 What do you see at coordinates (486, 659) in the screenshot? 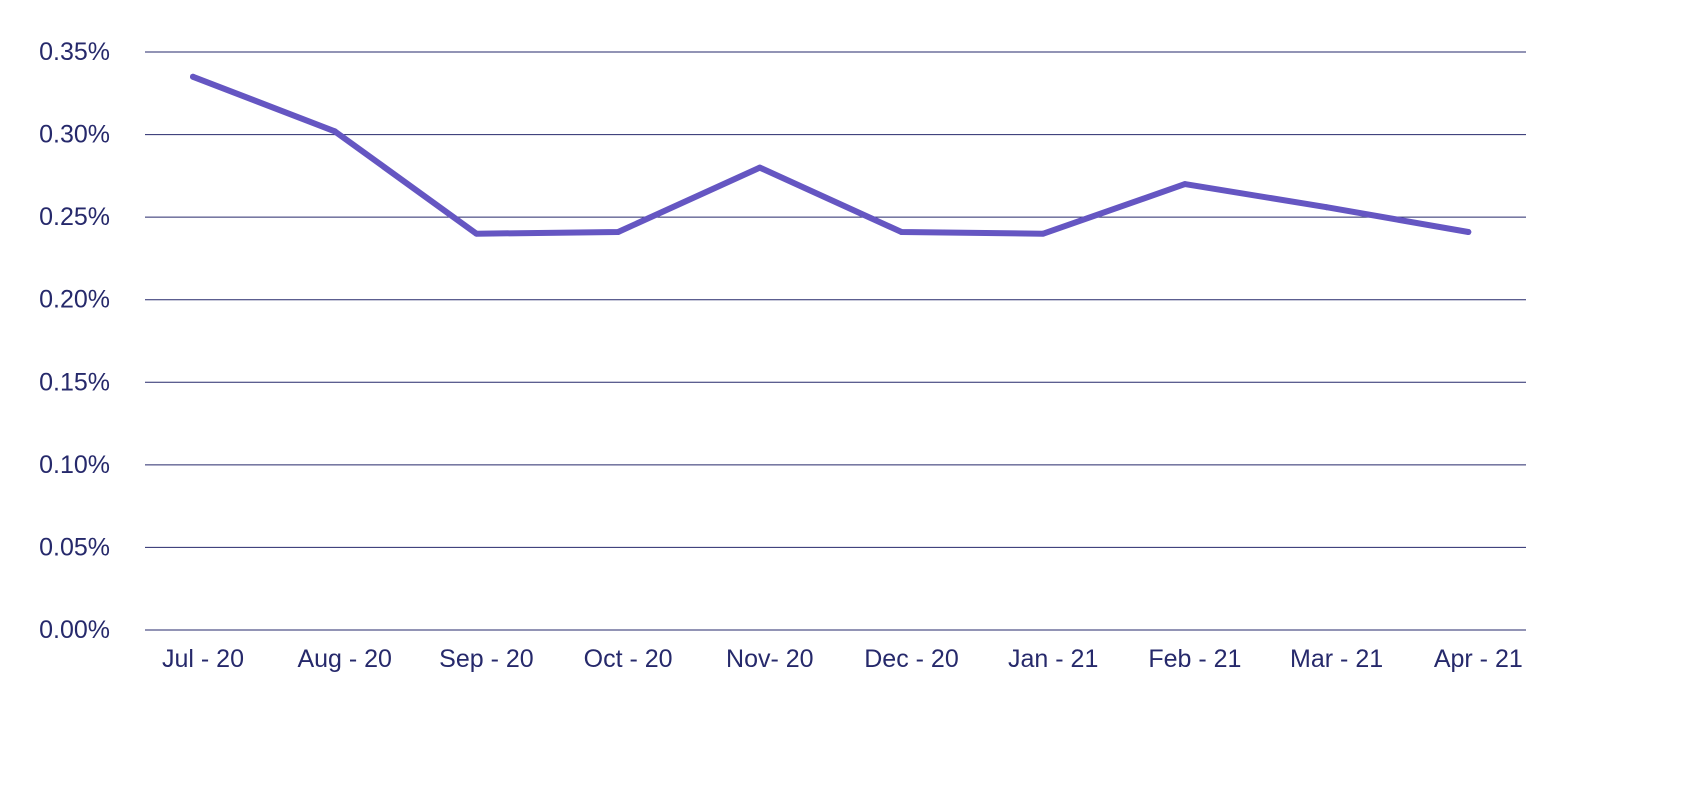
I see `x-tick-label: Sep - 20` at bounding box center [486, 659].